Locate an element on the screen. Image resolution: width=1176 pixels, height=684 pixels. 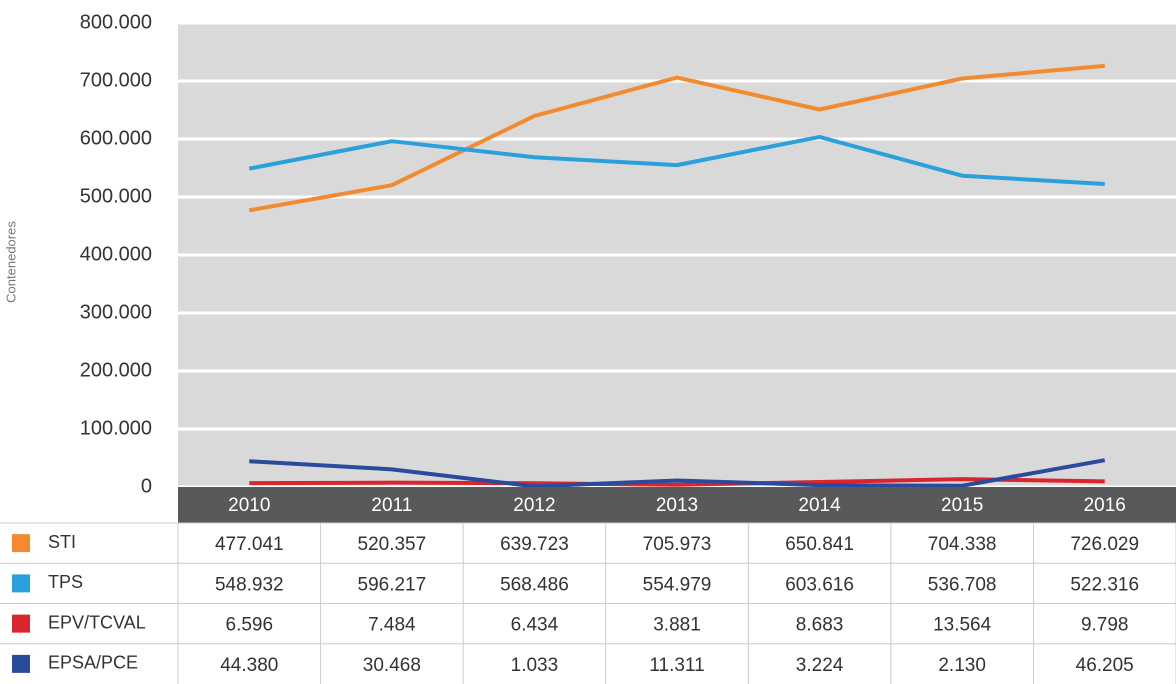
table-cell: 726.029 is located at coordinates (1104, 544).